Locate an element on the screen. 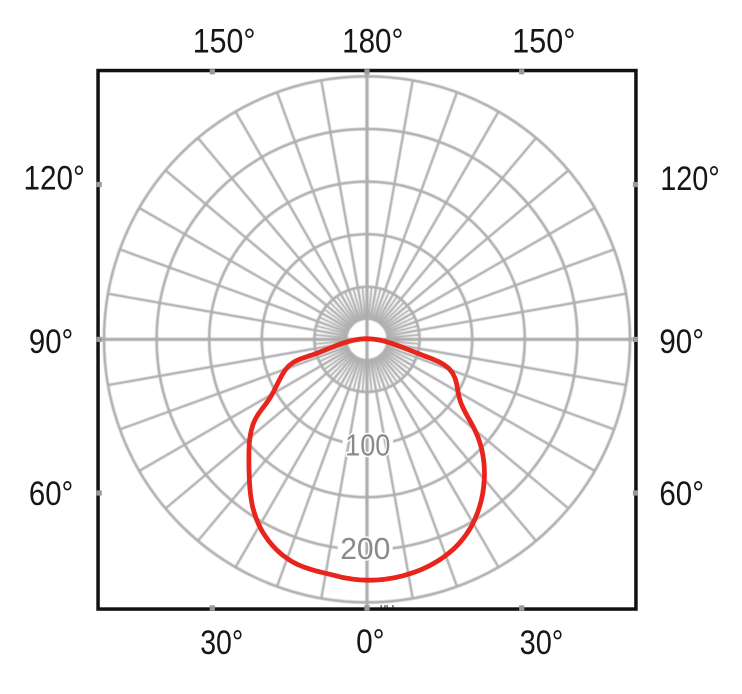 This screenshot has height=694, width=742. svg-text: 100 is located at coordinates (367, 445).